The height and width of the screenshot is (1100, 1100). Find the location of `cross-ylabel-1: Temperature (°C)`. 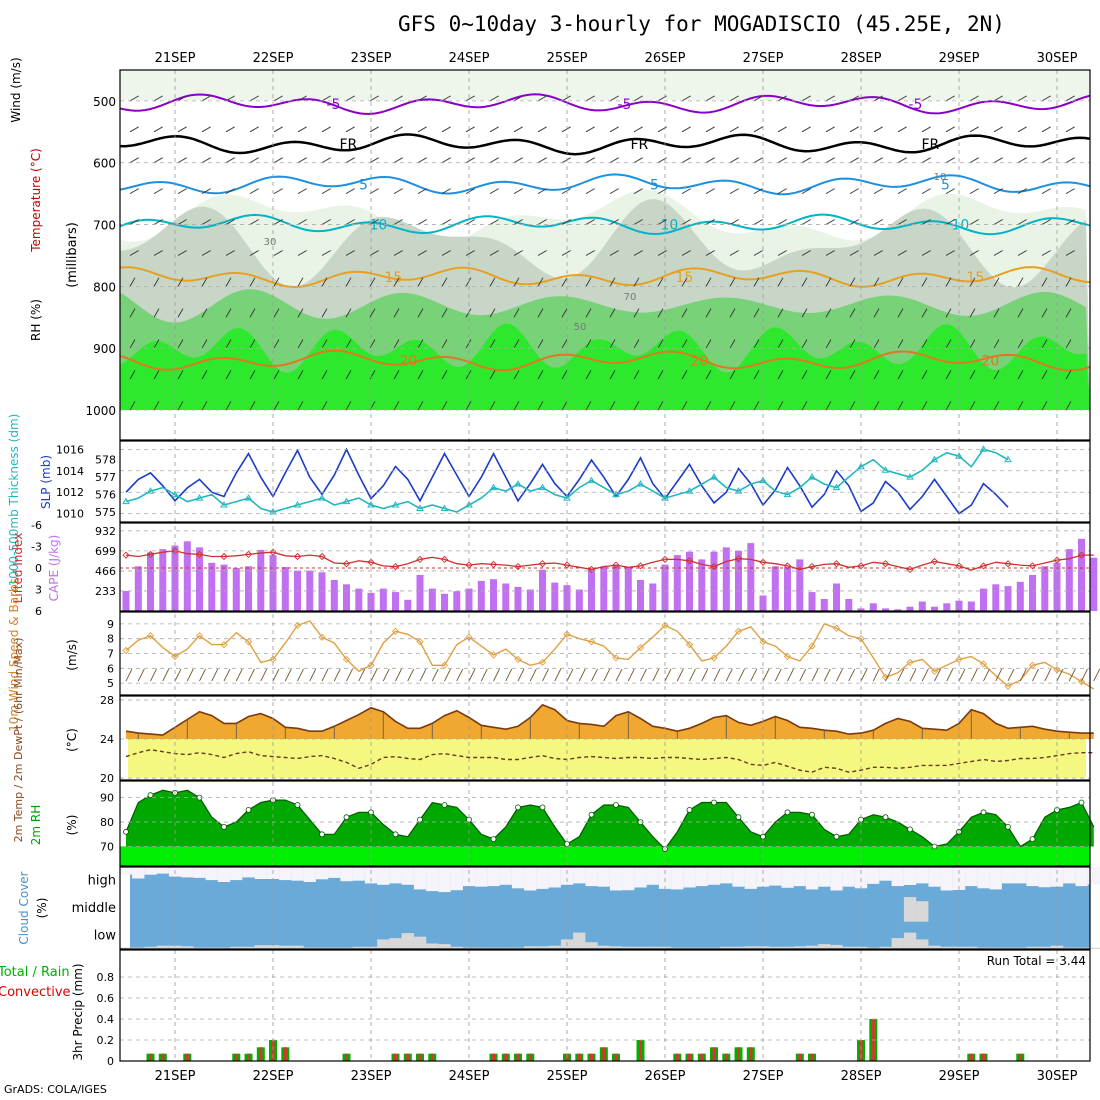

cross-ylabel-1: Temperature (°C) is located at coordinates (36, 200).